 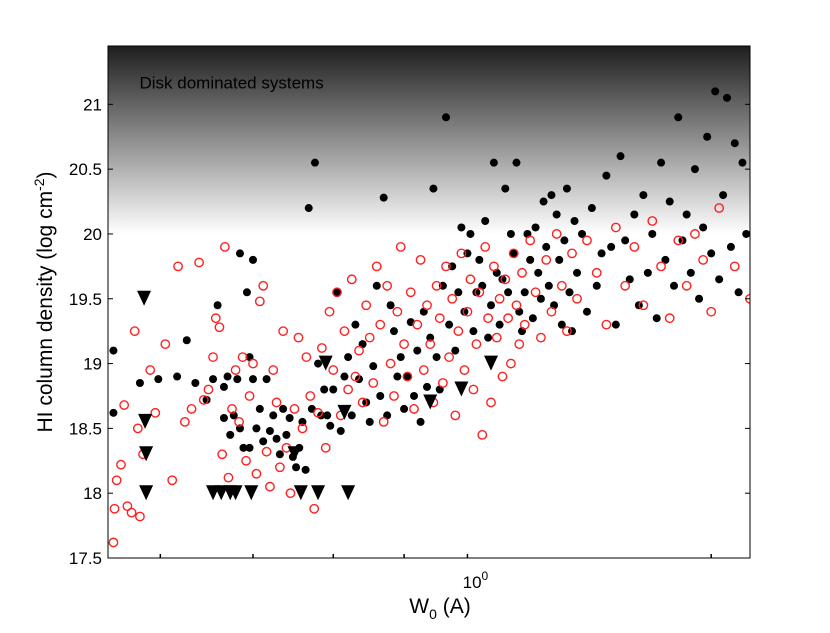 I want to click on y-tick-label: 19.5, so click(x=85, y=299).